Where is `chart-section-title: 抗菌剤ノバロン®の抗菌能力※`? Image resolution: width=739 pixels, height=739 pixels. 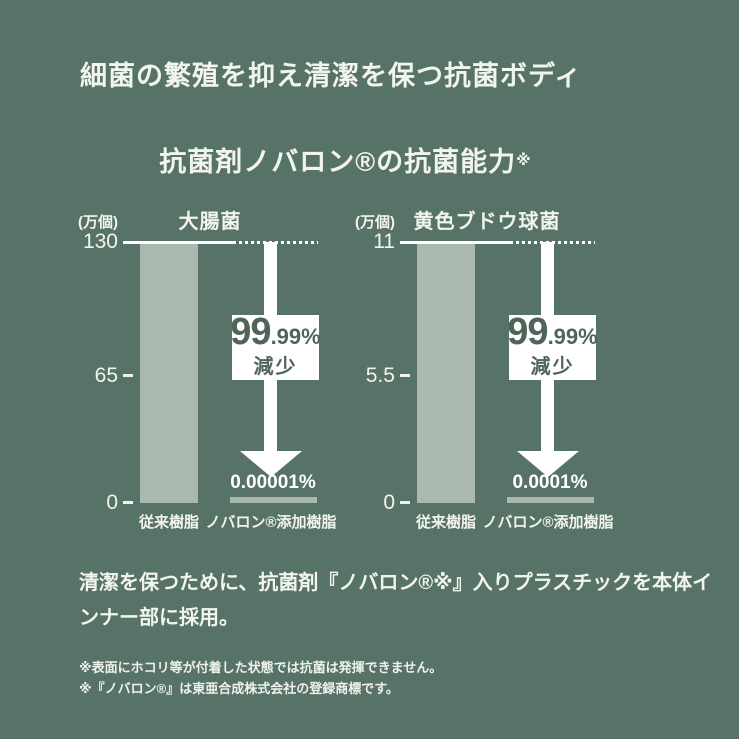
chart-section-title: 抗菌剤ノバロン®の抗菌能力※ is located at coordinates (345, 159).